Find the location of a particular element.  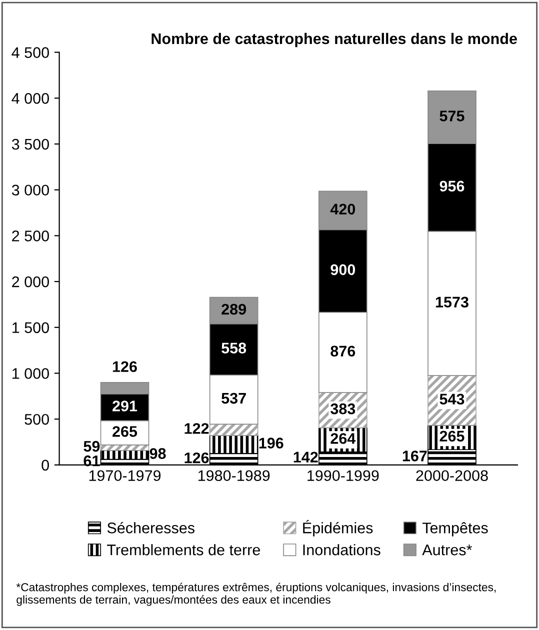

data-label: 264 is located at coordinates (343, 438).